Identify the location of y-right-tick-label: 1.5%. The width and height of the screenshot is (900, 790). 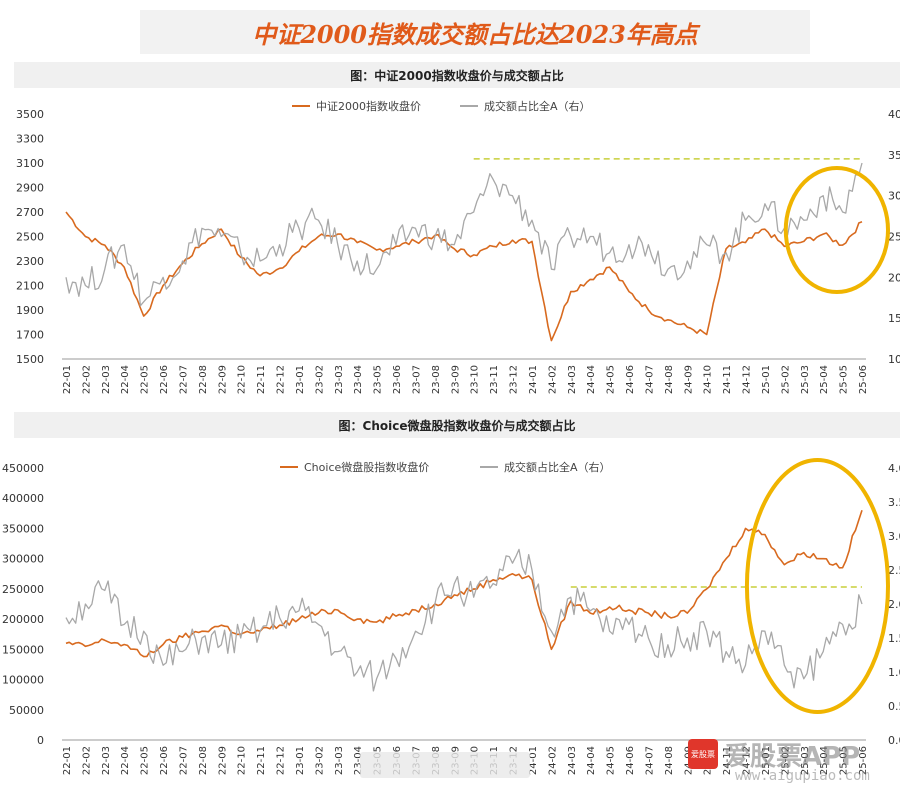
(894, 638).